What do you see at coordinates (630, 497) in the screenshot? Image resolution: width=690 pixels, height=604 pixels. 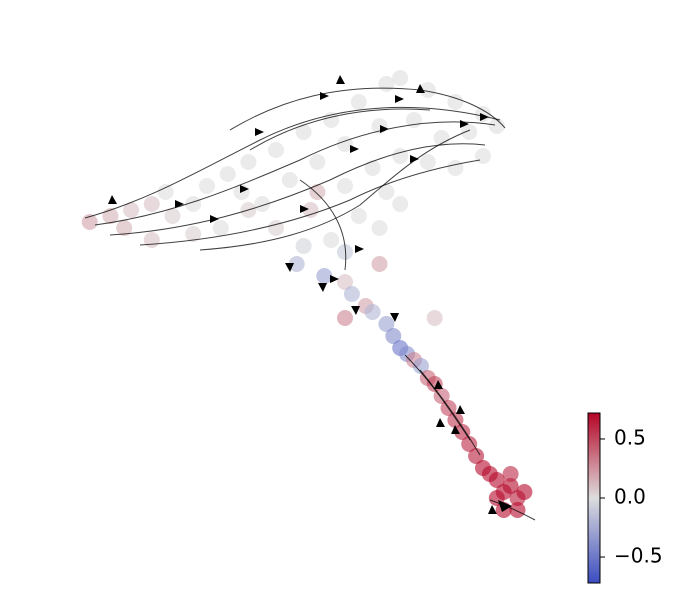 I see `colorbar-tick-label: 0.0` at bounding box center [630, 497].